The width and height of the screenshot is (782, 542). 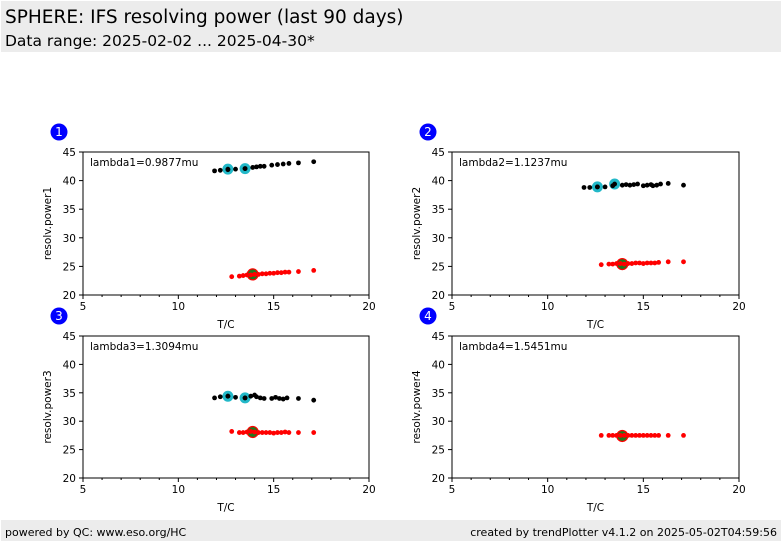 What do you see at coordinates (738, 490) in the screenshot?
I see `panel-4-x-tick-label: 20` at bounding box center [738, 490].